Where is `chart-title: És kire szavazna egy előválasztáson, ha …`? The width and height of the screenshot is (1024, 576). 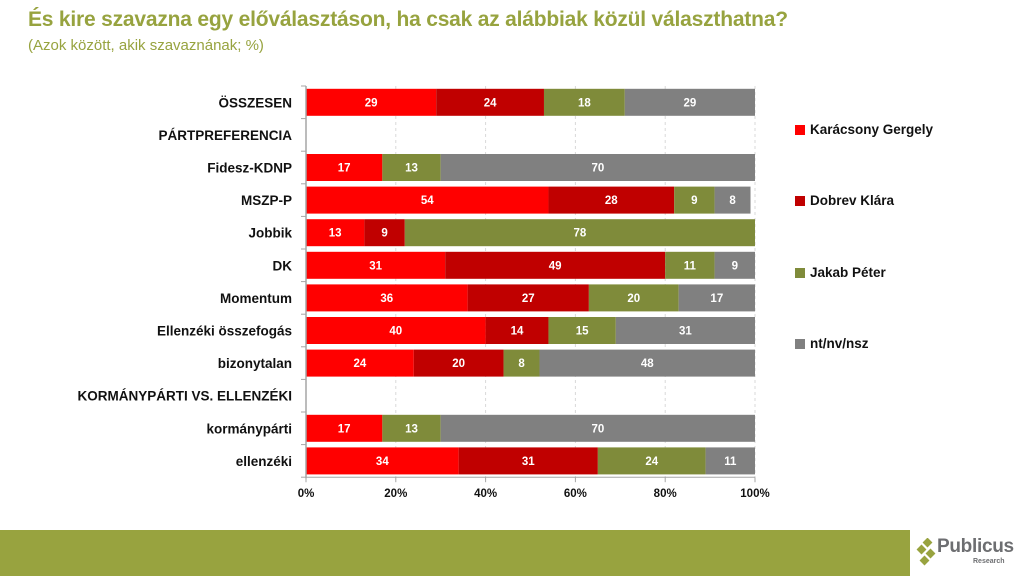
chart-title: És kire szavazna egy előválasztáson, ha … is located at coordinates (408, 19).